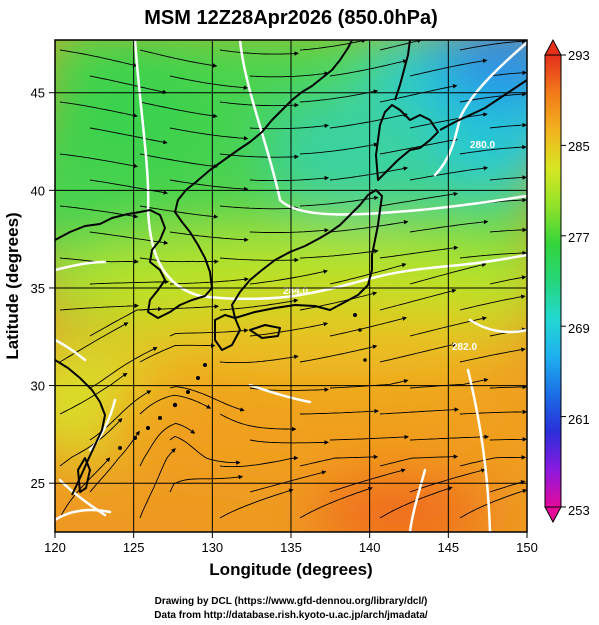  I want to click on colorbar-label: 261, so click(579, 419).